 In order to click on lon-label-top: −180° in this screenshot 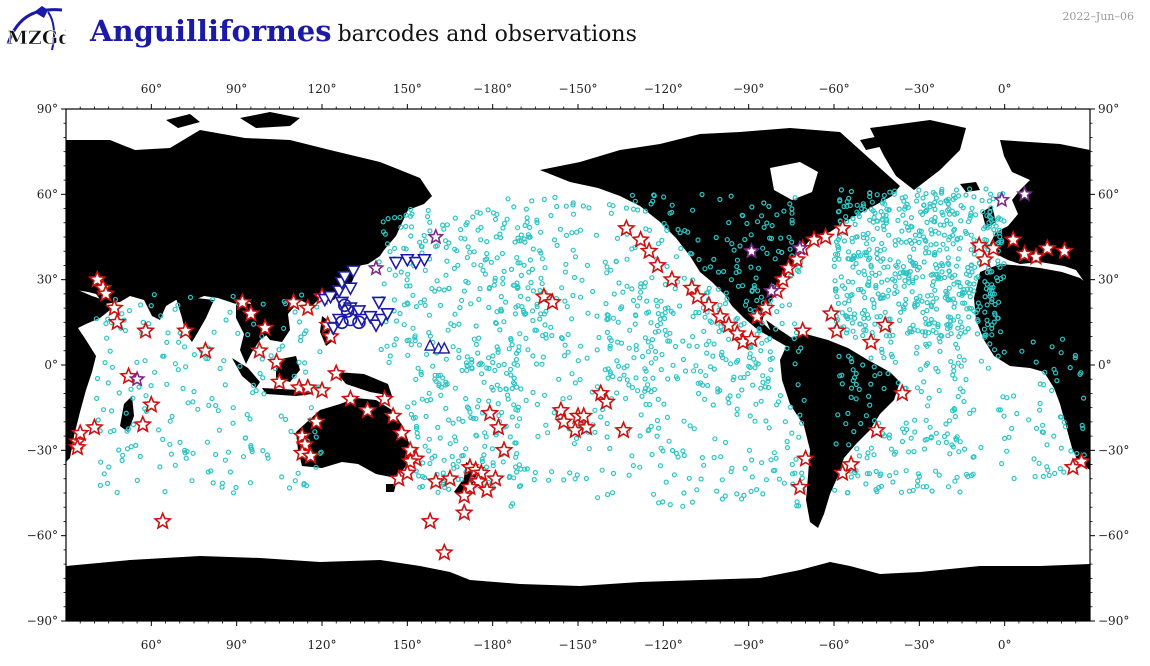, I will do `click(492, 89)`.